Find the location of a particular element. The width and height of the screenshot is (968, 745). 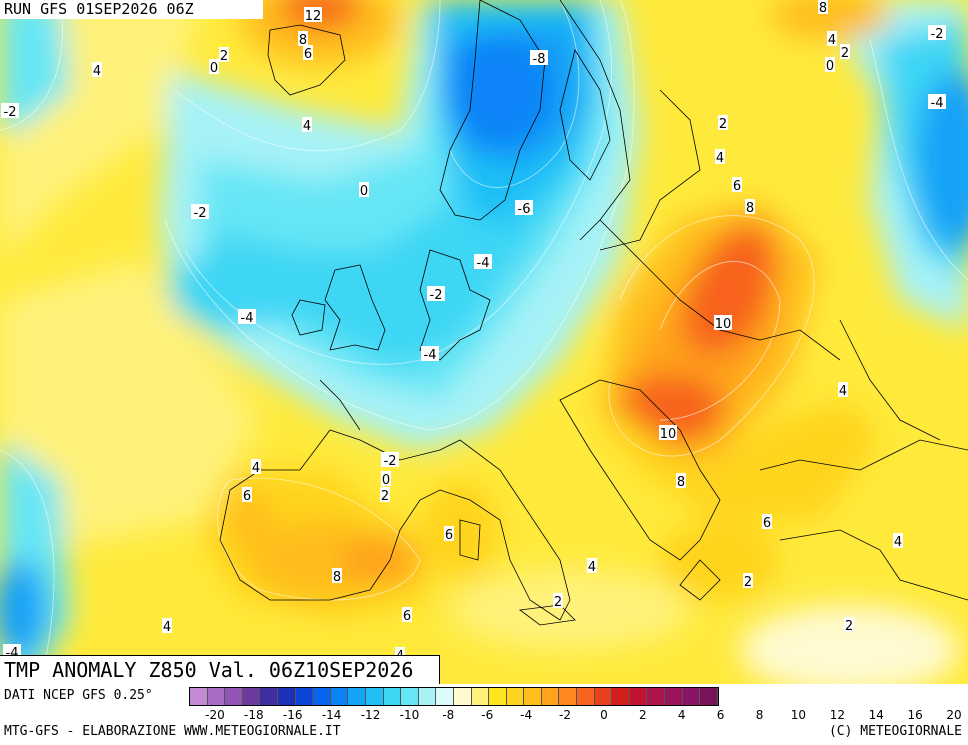

contour-label: -6 is located at coordinates (524, 209).